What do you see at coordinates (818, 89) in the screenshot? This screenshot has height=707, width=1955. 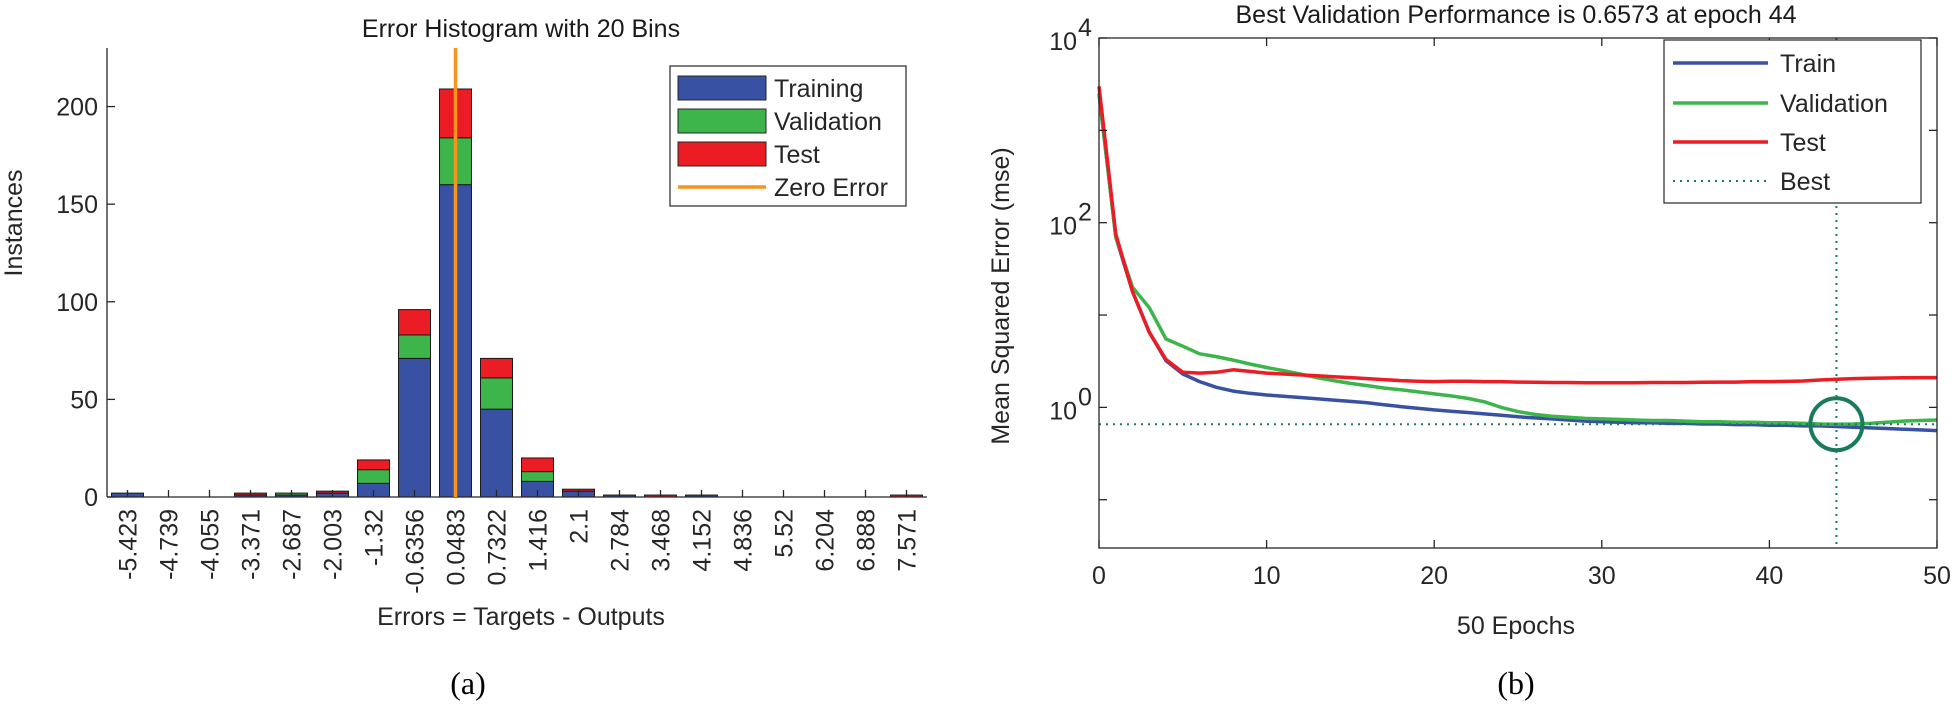 I see `legend-label-training: Training` at bounding box center [818, 89].